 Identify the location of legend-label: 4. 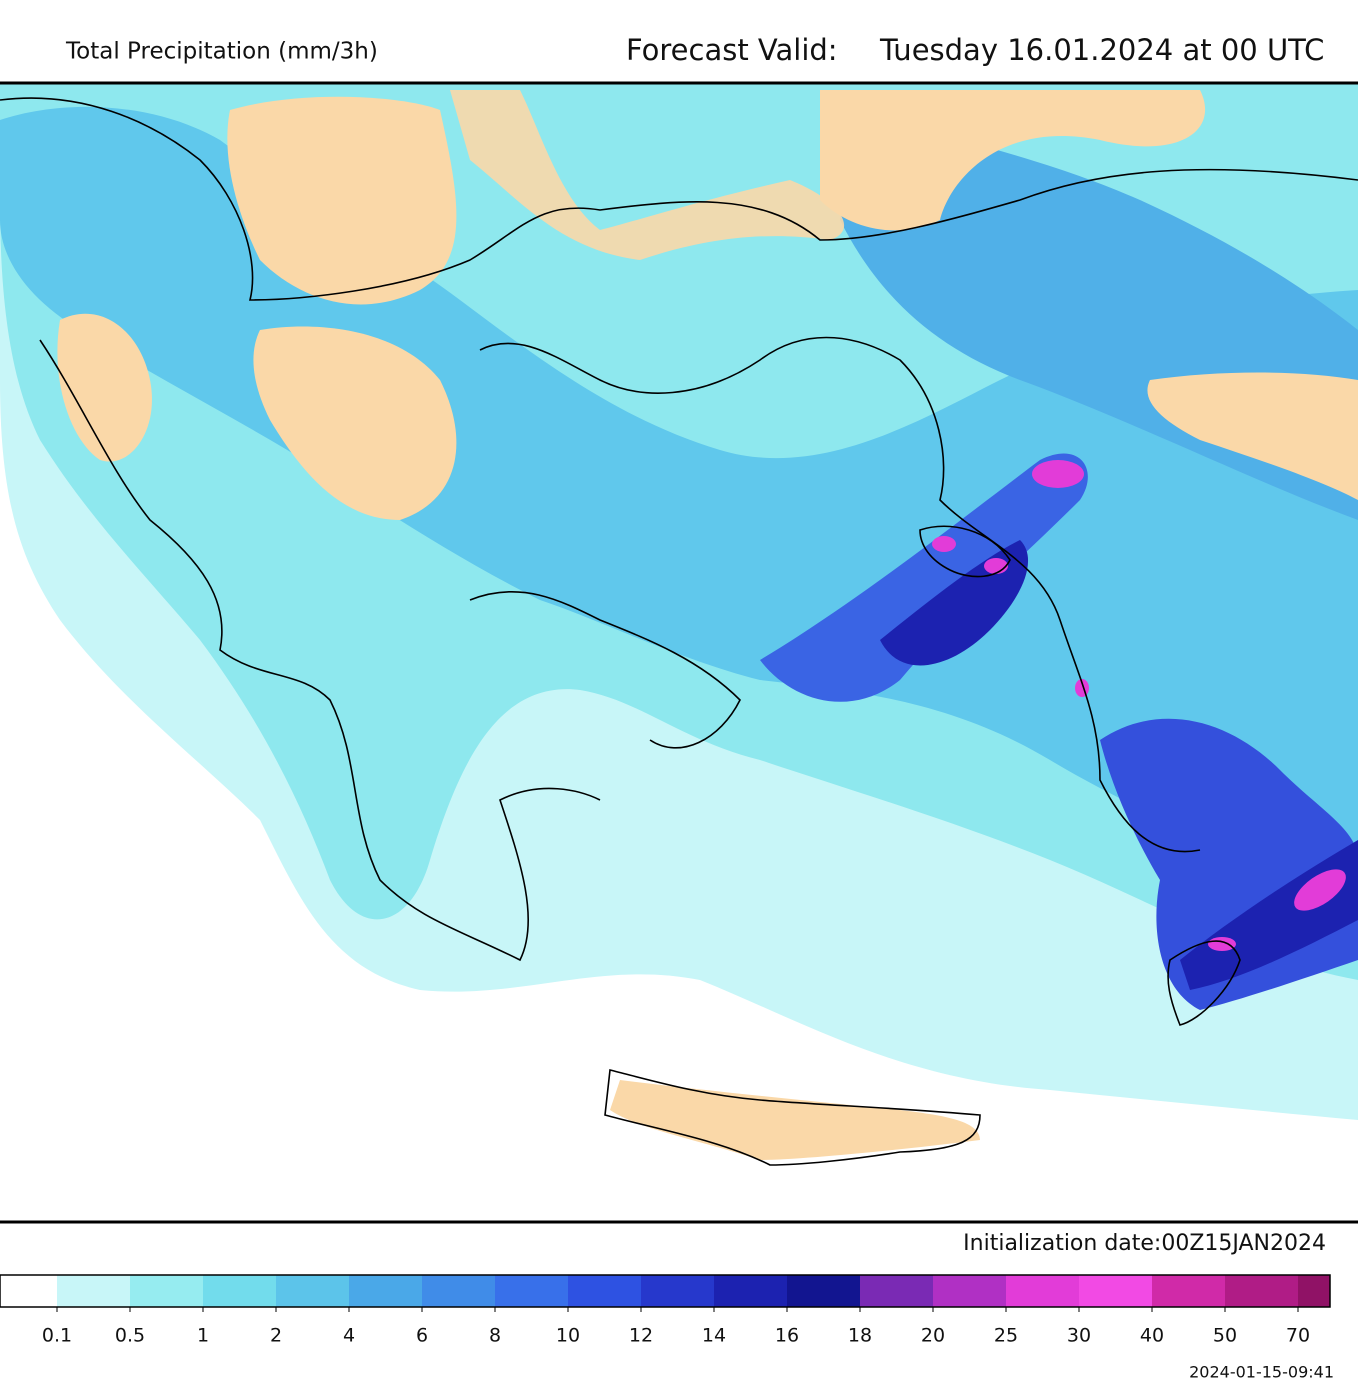
(349, 1336).